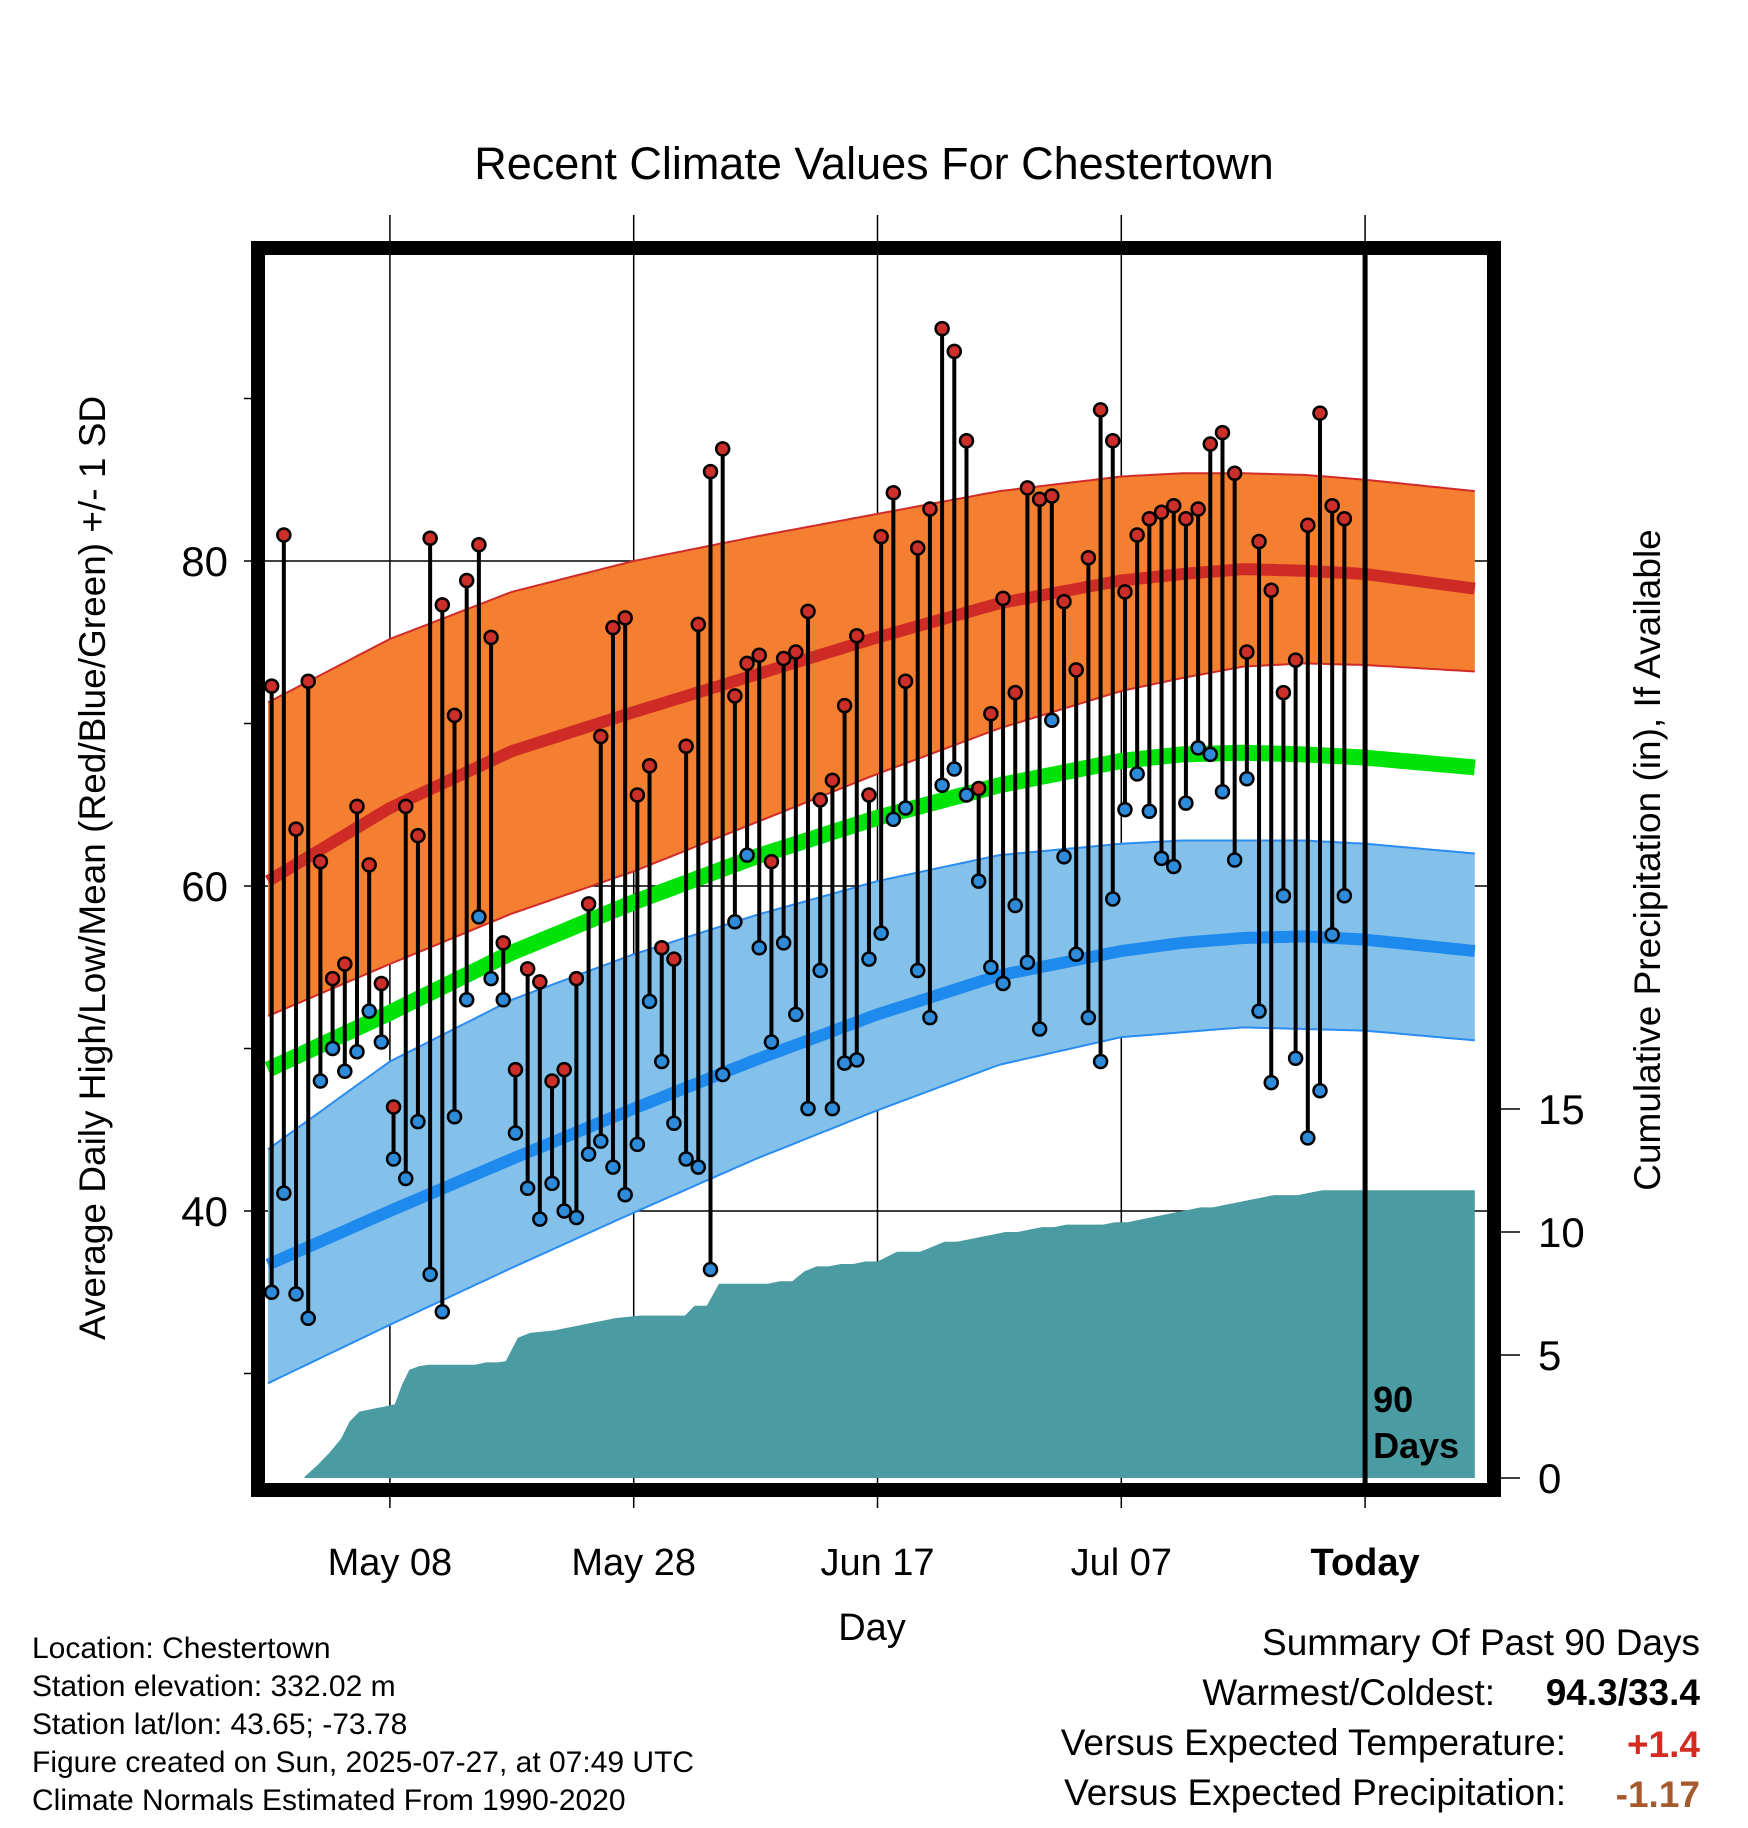 Image resolution: width=1748 pixels, height=1828 pixels. I want to click on summary-title: Summary Of Past 90 Days, so click(1481, 1642).